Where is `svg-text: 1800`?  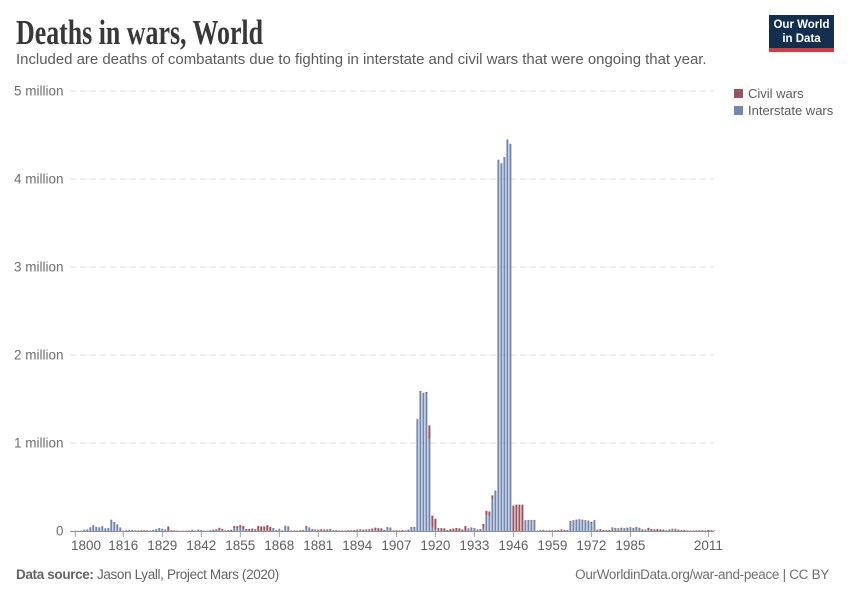
svg-text: 1800 is located at coordinates (86, 545).